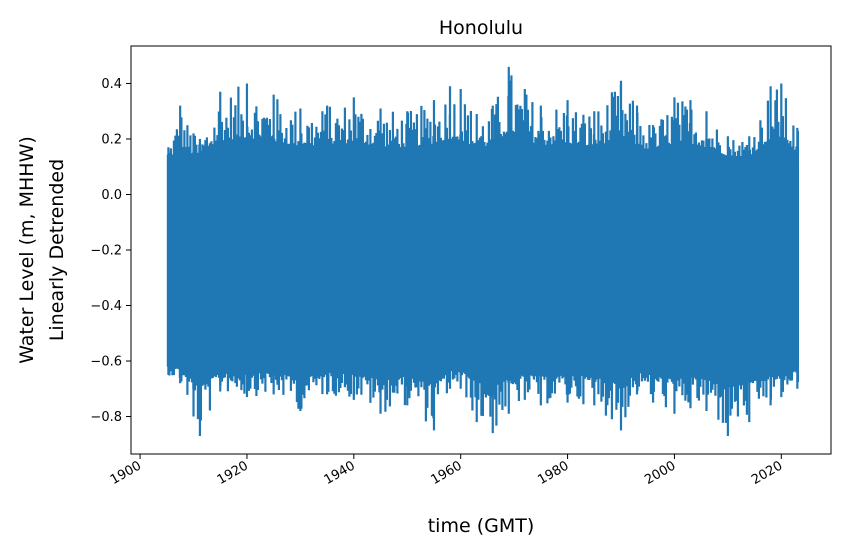 Image resolution: width=844 pixels, height=555 pixels. What do you see at coordinates (111, 195) in the screenshot?
I see `y-tick-label: 0.0` at bounding box center [111, 195].